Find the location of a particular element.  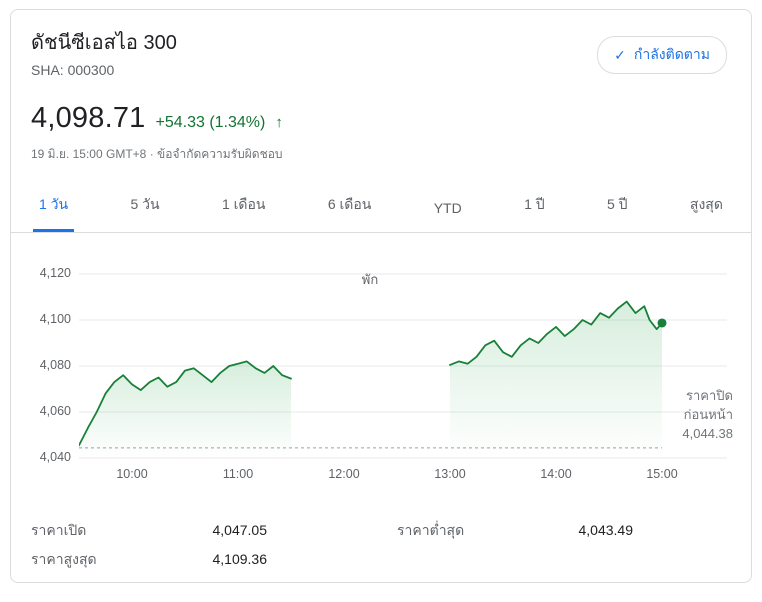

tab-6-month: 6 เดือน is located at coordinates (349, 204).